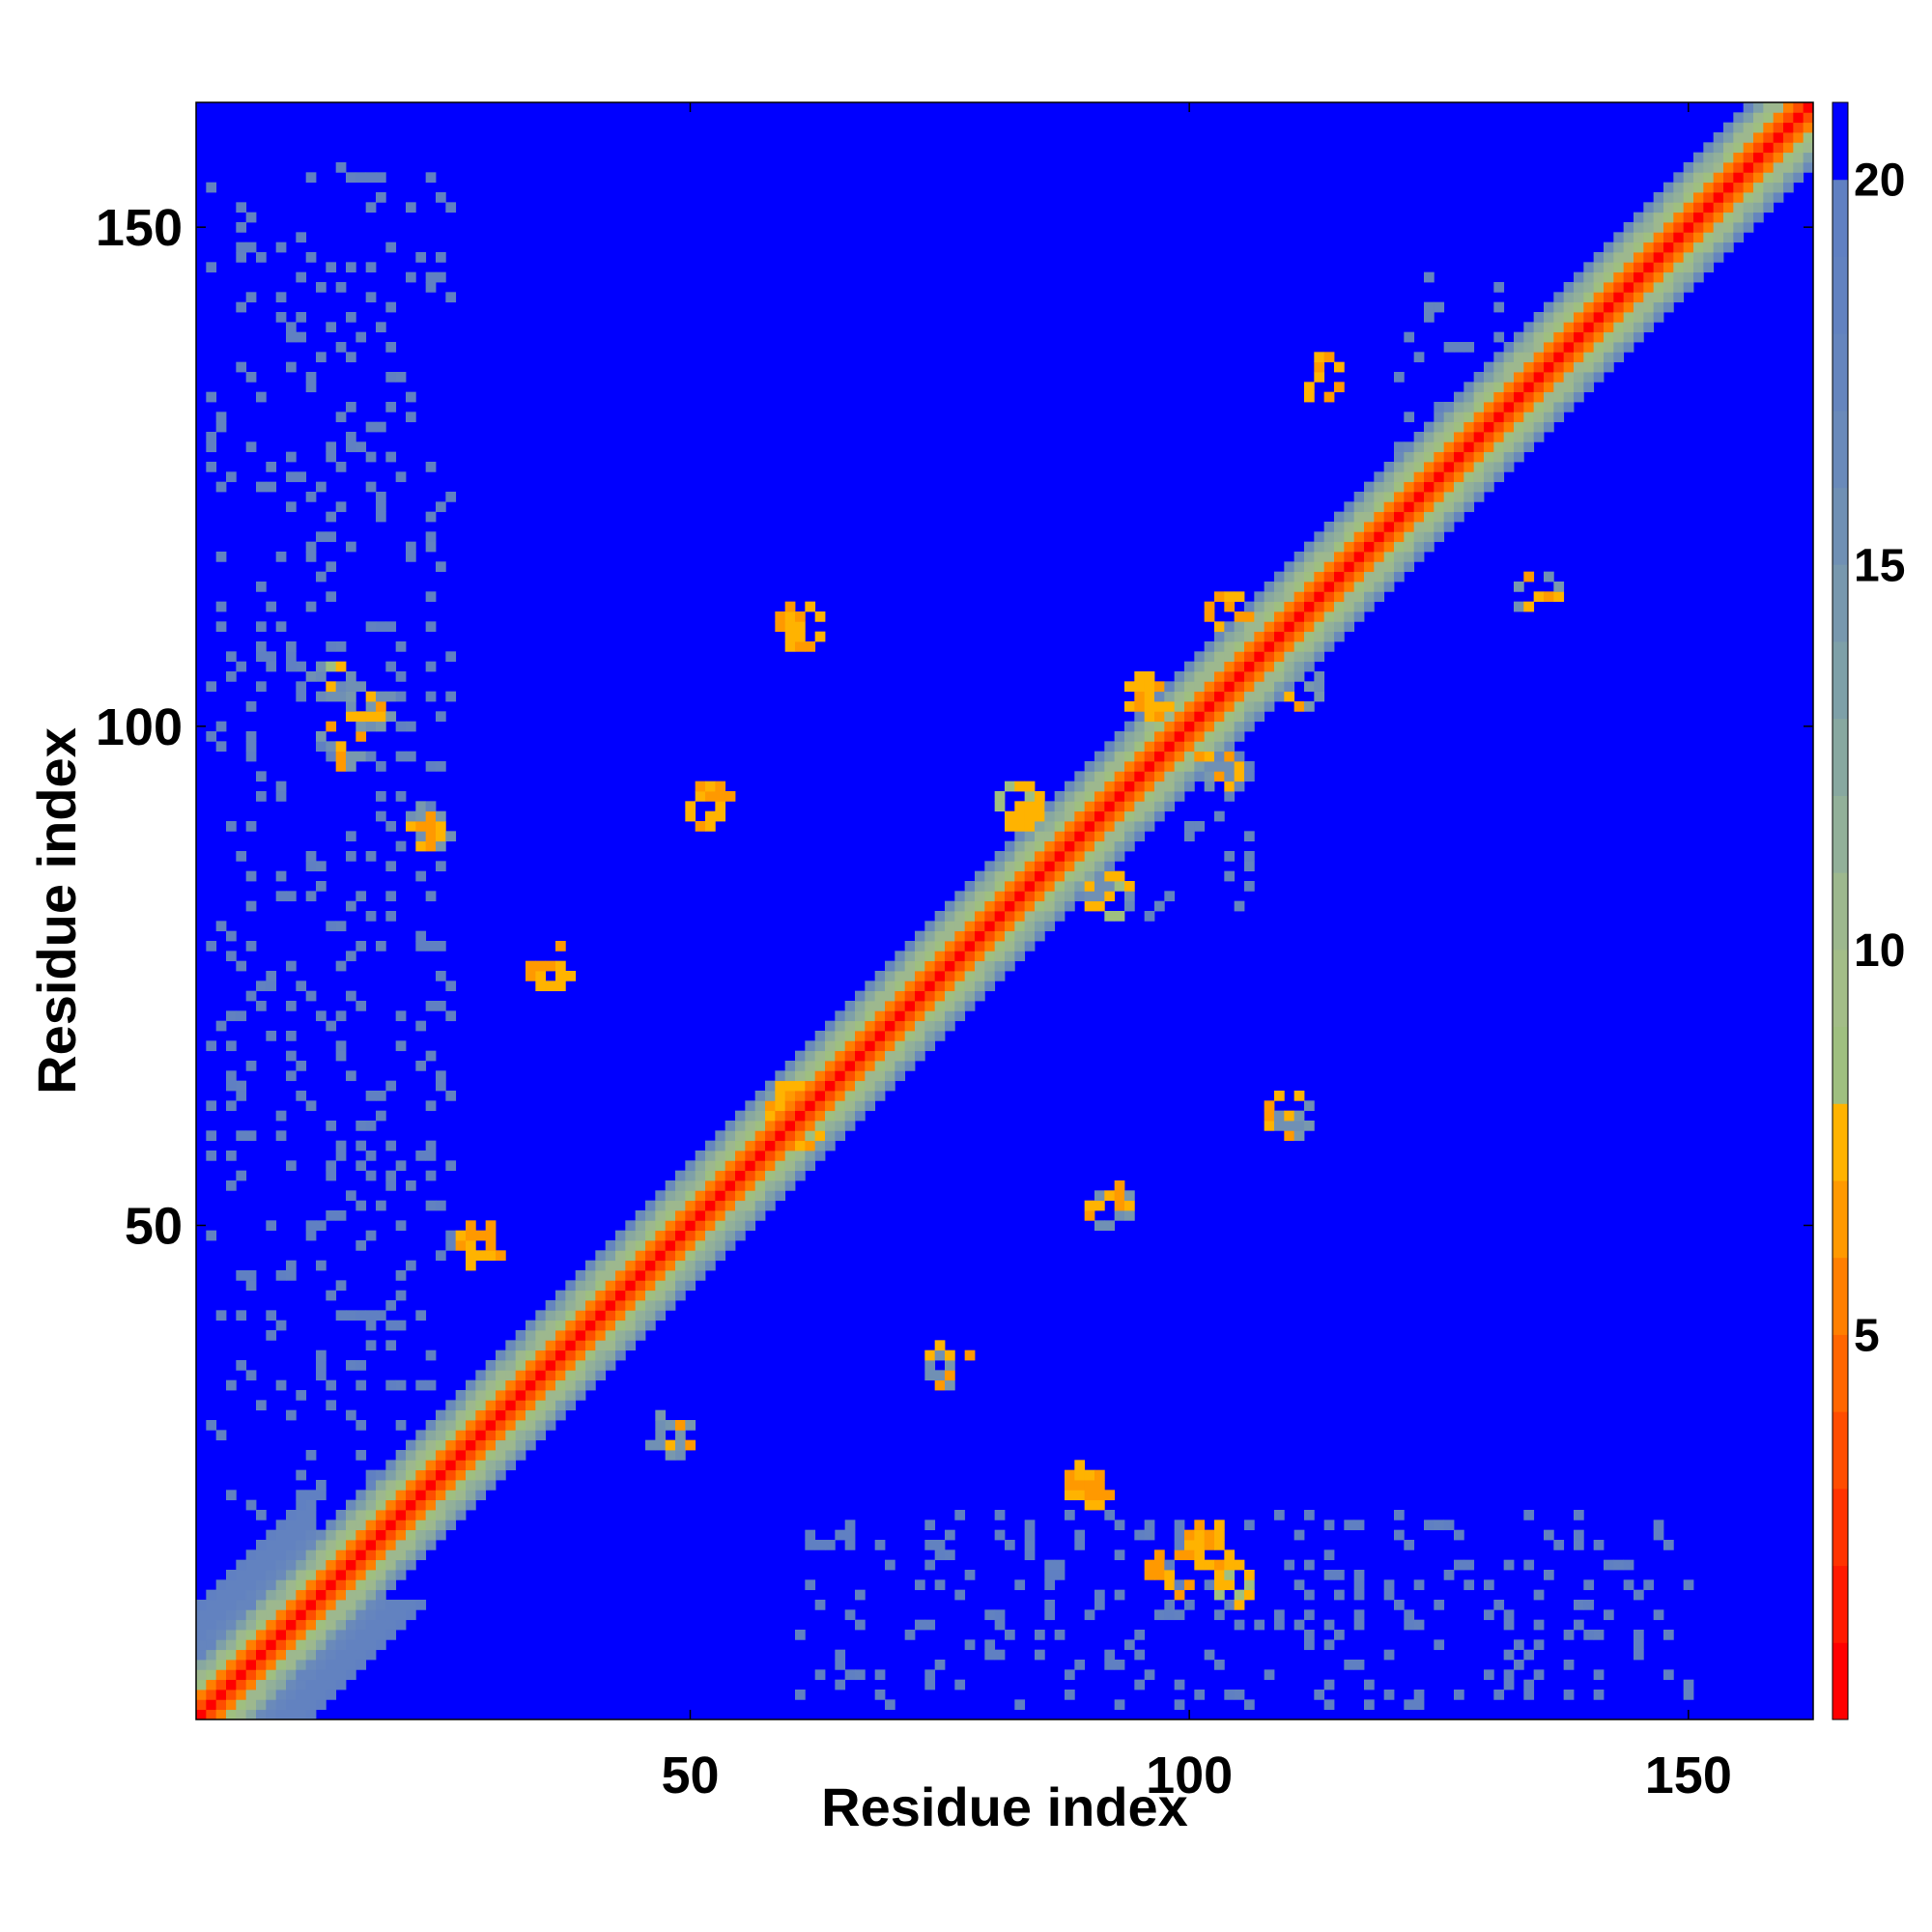  I want to click on colorbar-segment, so click(1840, 449).